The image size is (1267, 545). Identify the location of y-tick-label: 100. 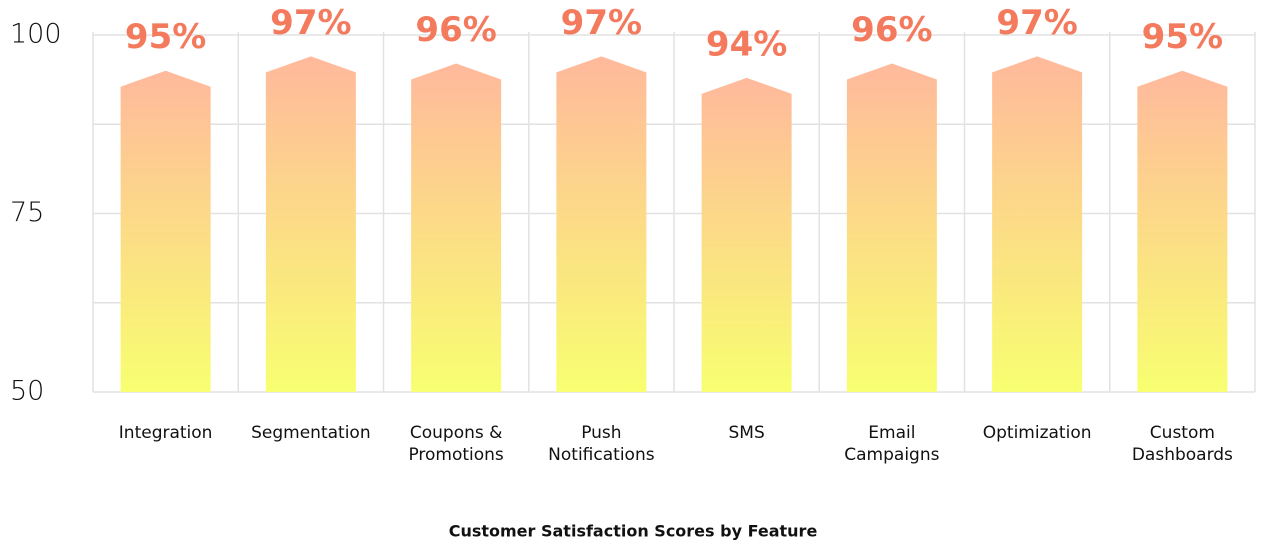
(36, 34).